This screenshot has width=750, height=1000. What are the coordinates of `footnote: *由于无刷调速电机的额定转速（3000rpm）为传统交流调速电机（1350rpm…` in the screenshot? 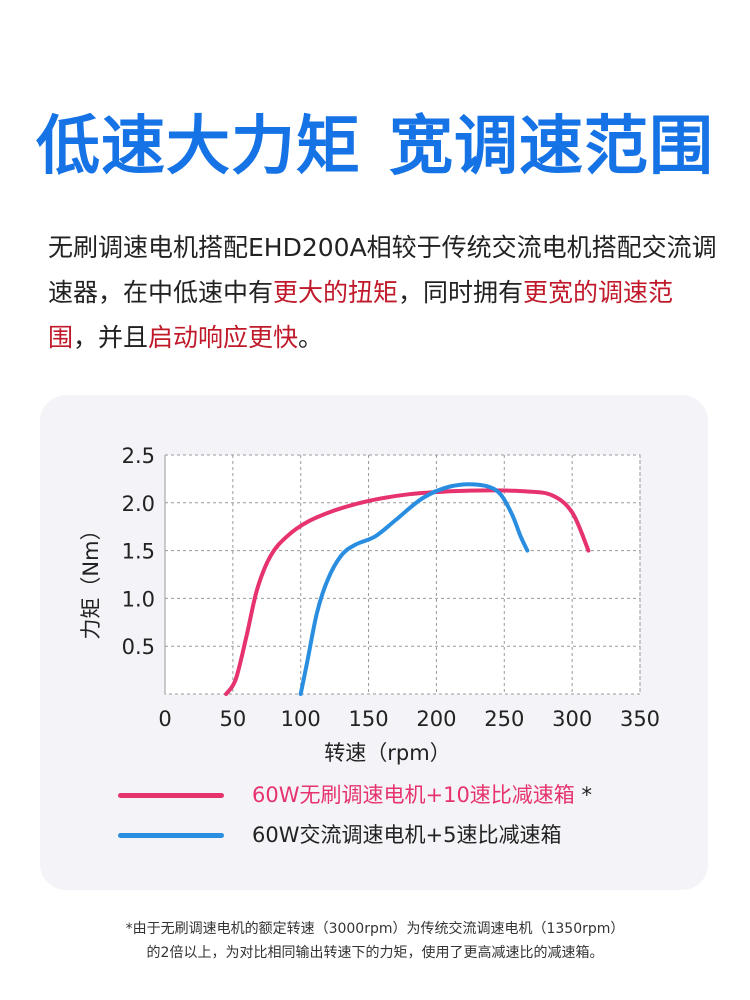 It's located at (375, 941).